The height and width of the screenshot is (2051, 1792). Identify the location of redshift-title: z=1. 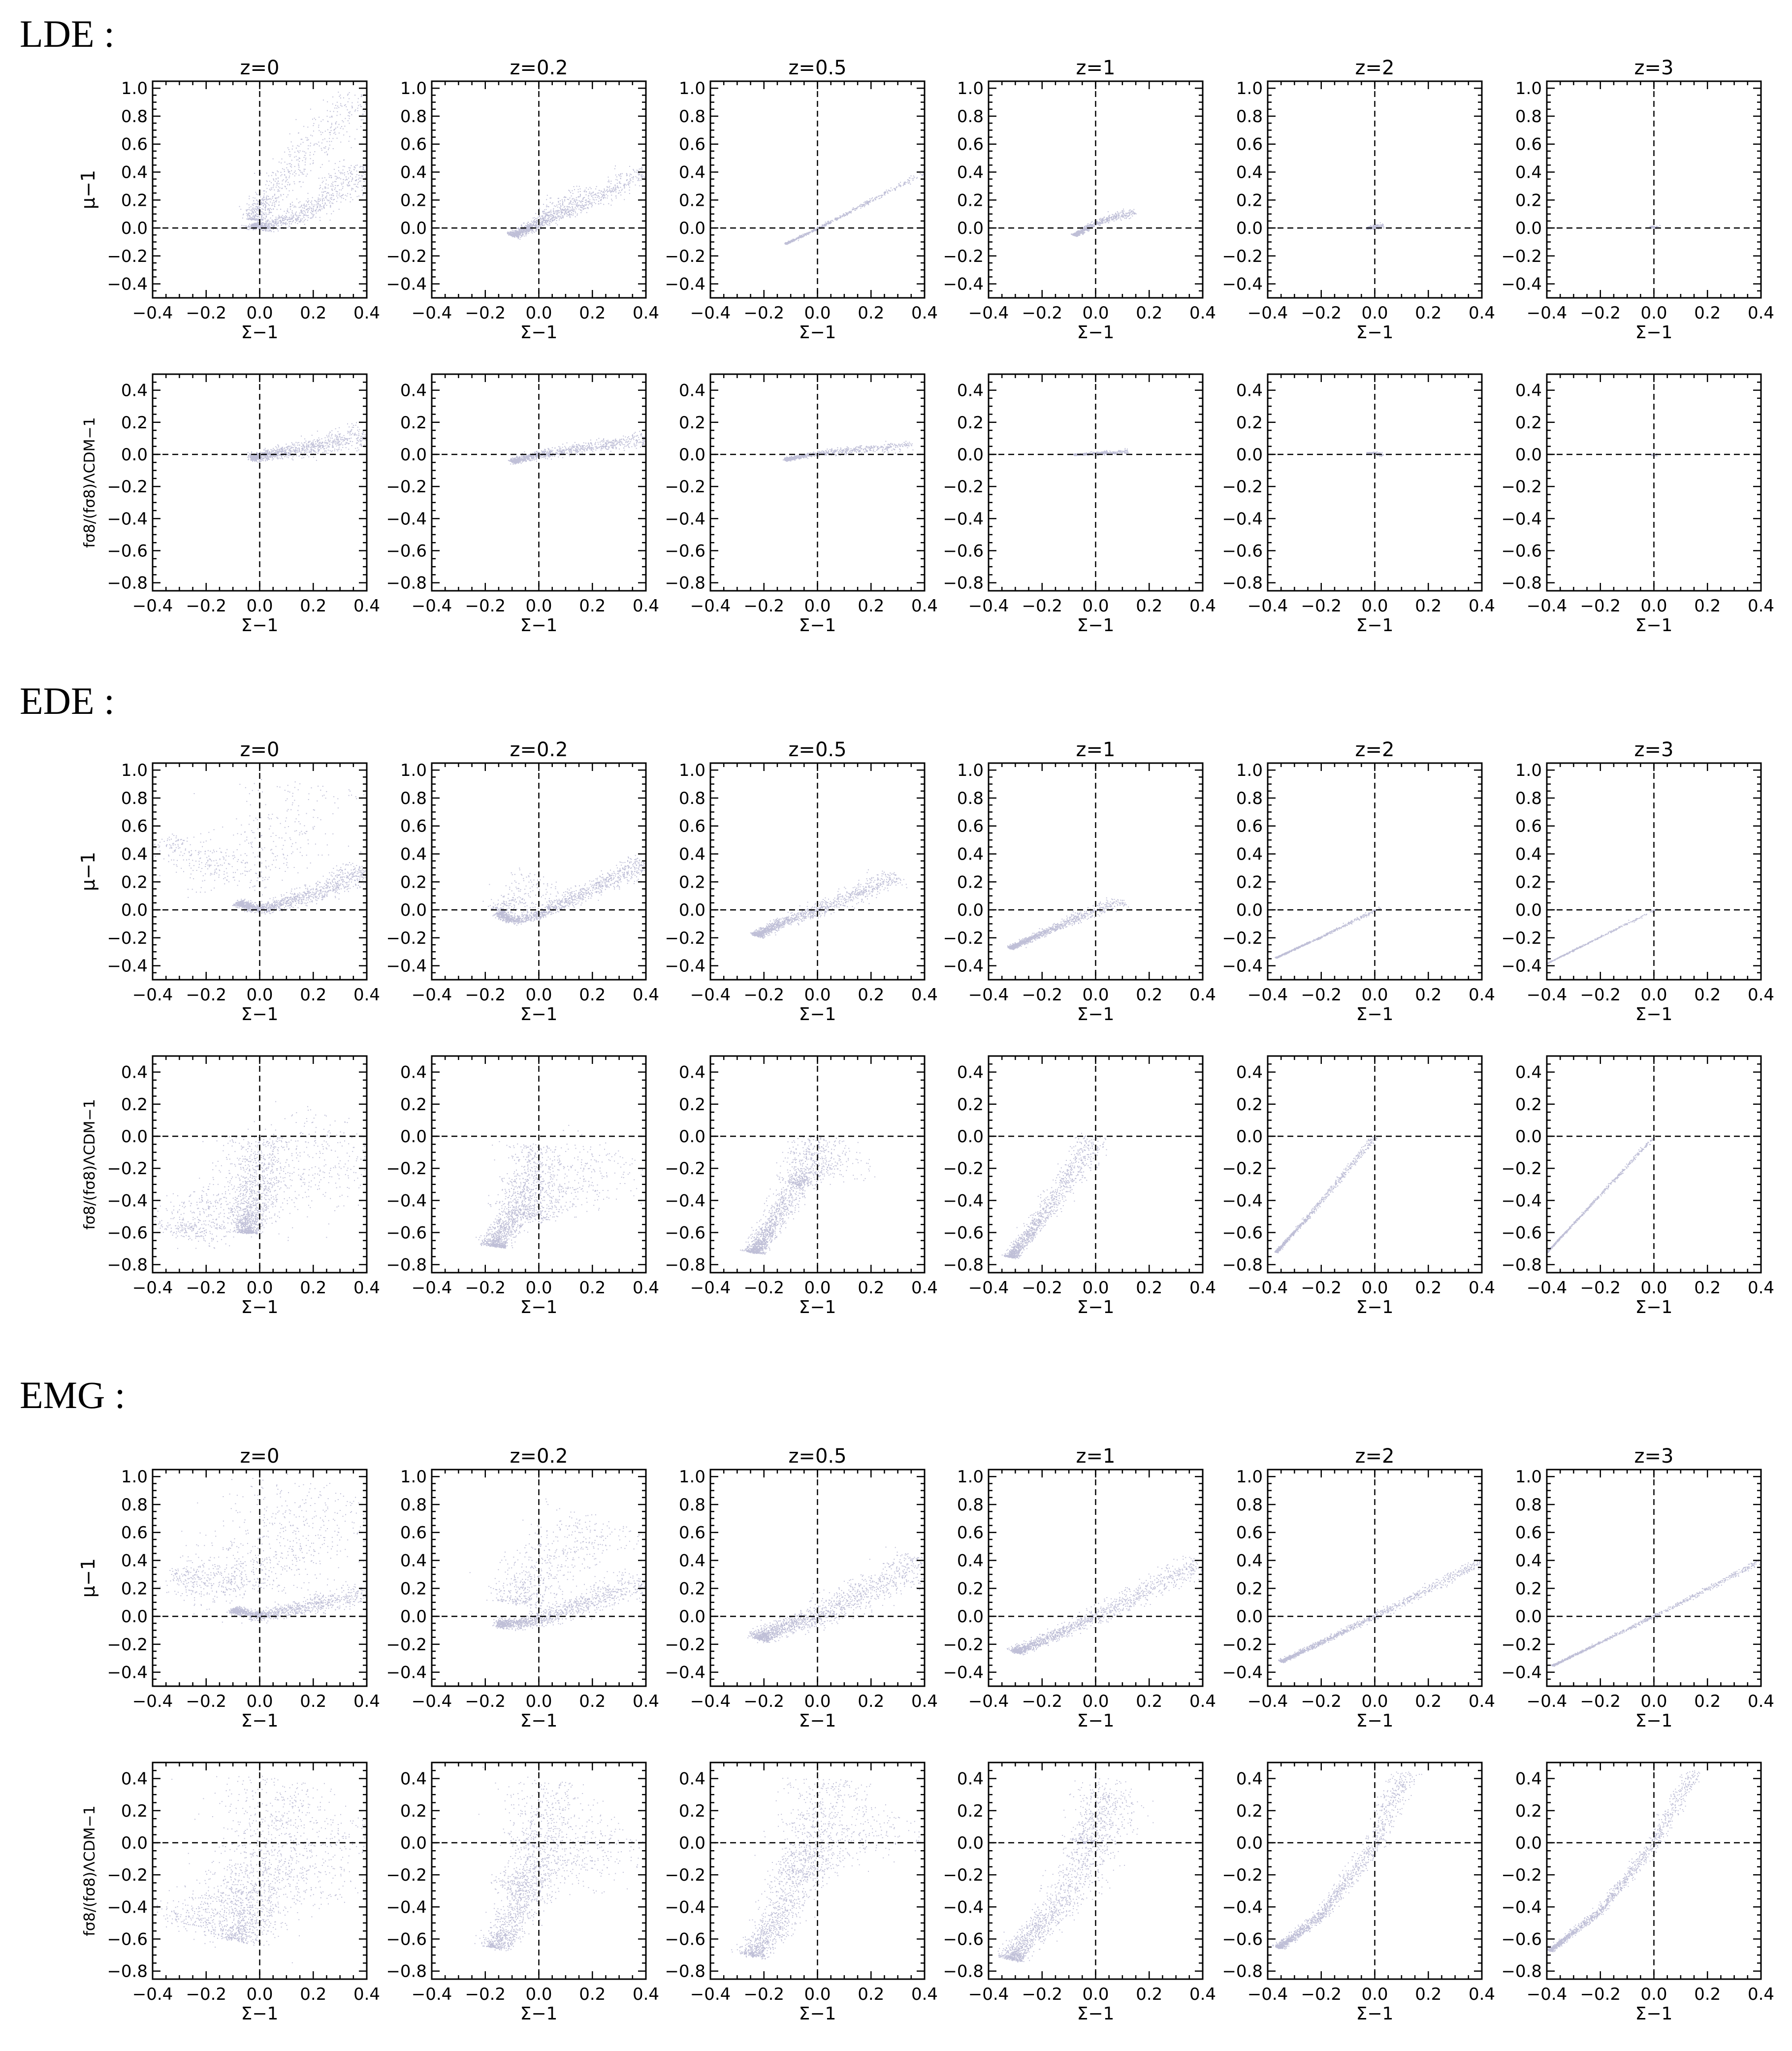
(1096, 749).